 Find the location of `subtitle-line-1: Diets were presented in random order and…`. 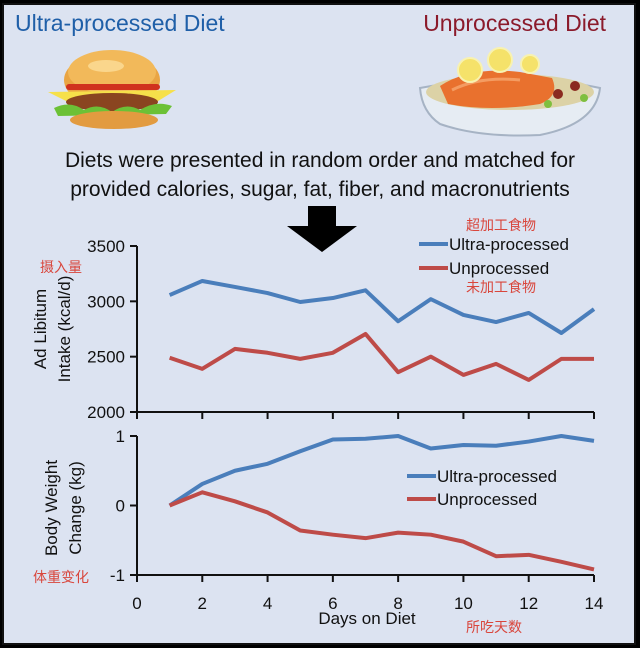

subtitle-line-1: Diets were presented in random order and… is located at coordinates (320, 160).